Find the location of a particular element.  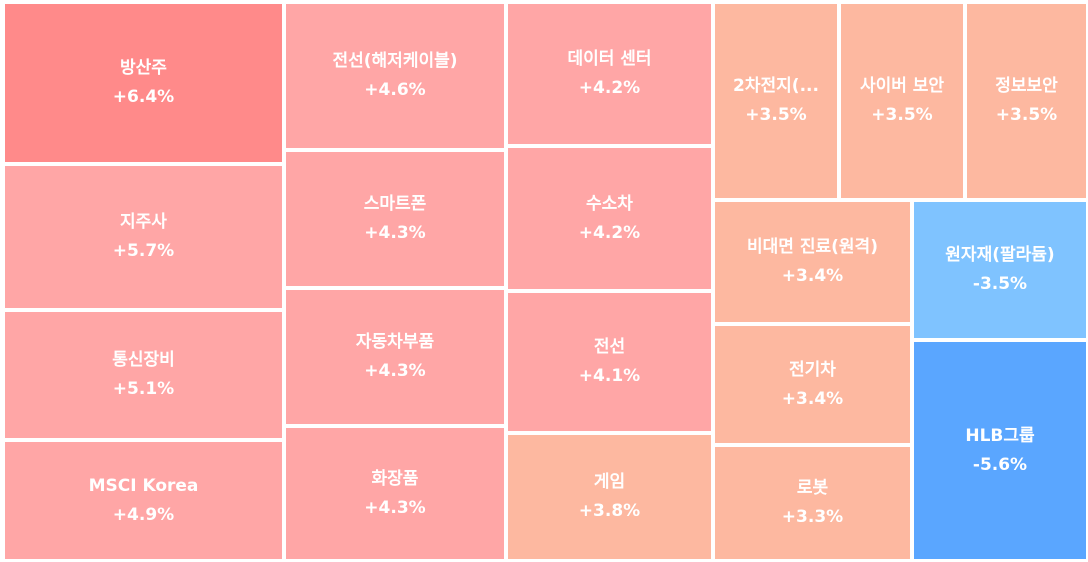

tile-label: 스마트폰 is located at coordinates (395, 204).